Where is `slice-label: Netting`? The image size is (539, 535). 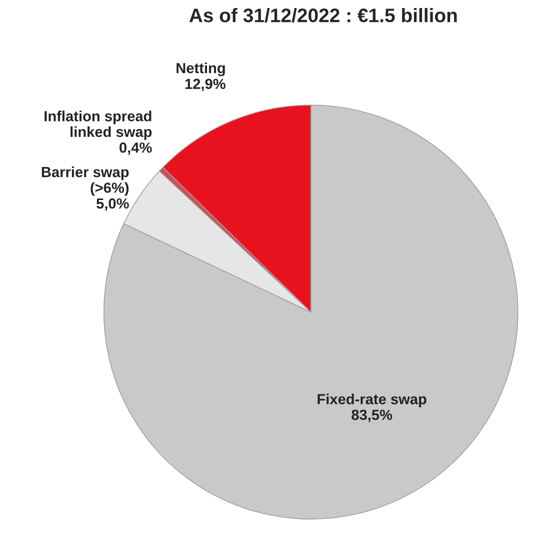
slice-label: Netting is located at coordinates (200, 69).